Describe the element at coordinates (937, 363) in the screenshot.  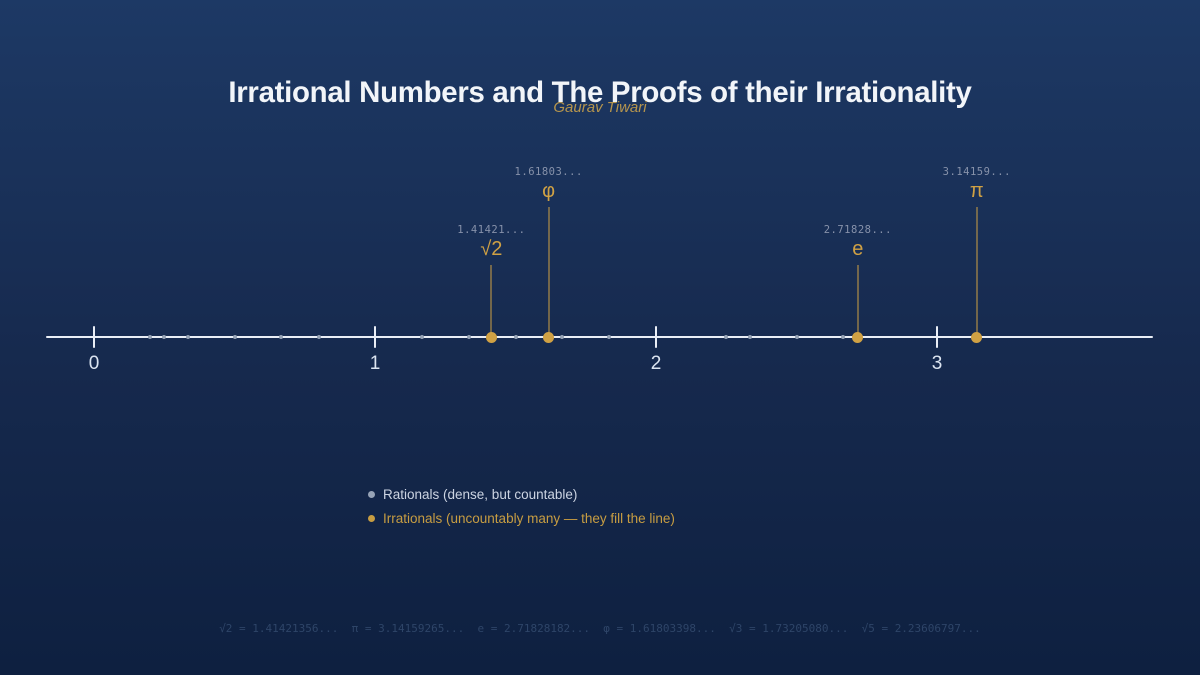
I see `axis-tick-label: 3` at that location.